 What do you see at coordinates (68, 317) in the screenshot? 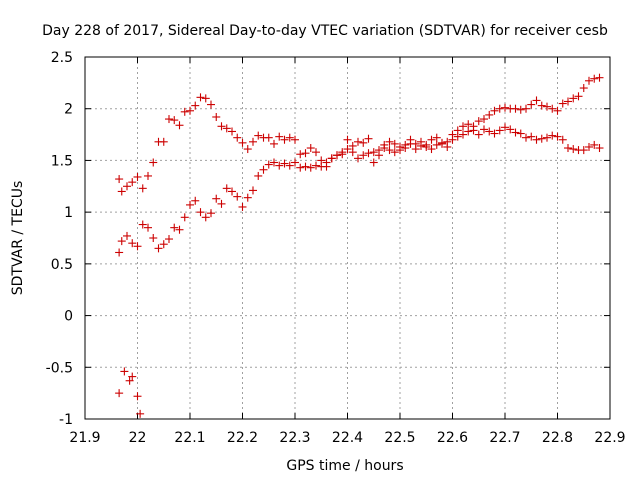
I see `y-tick-label: 0` at bounding box center [68, 317].